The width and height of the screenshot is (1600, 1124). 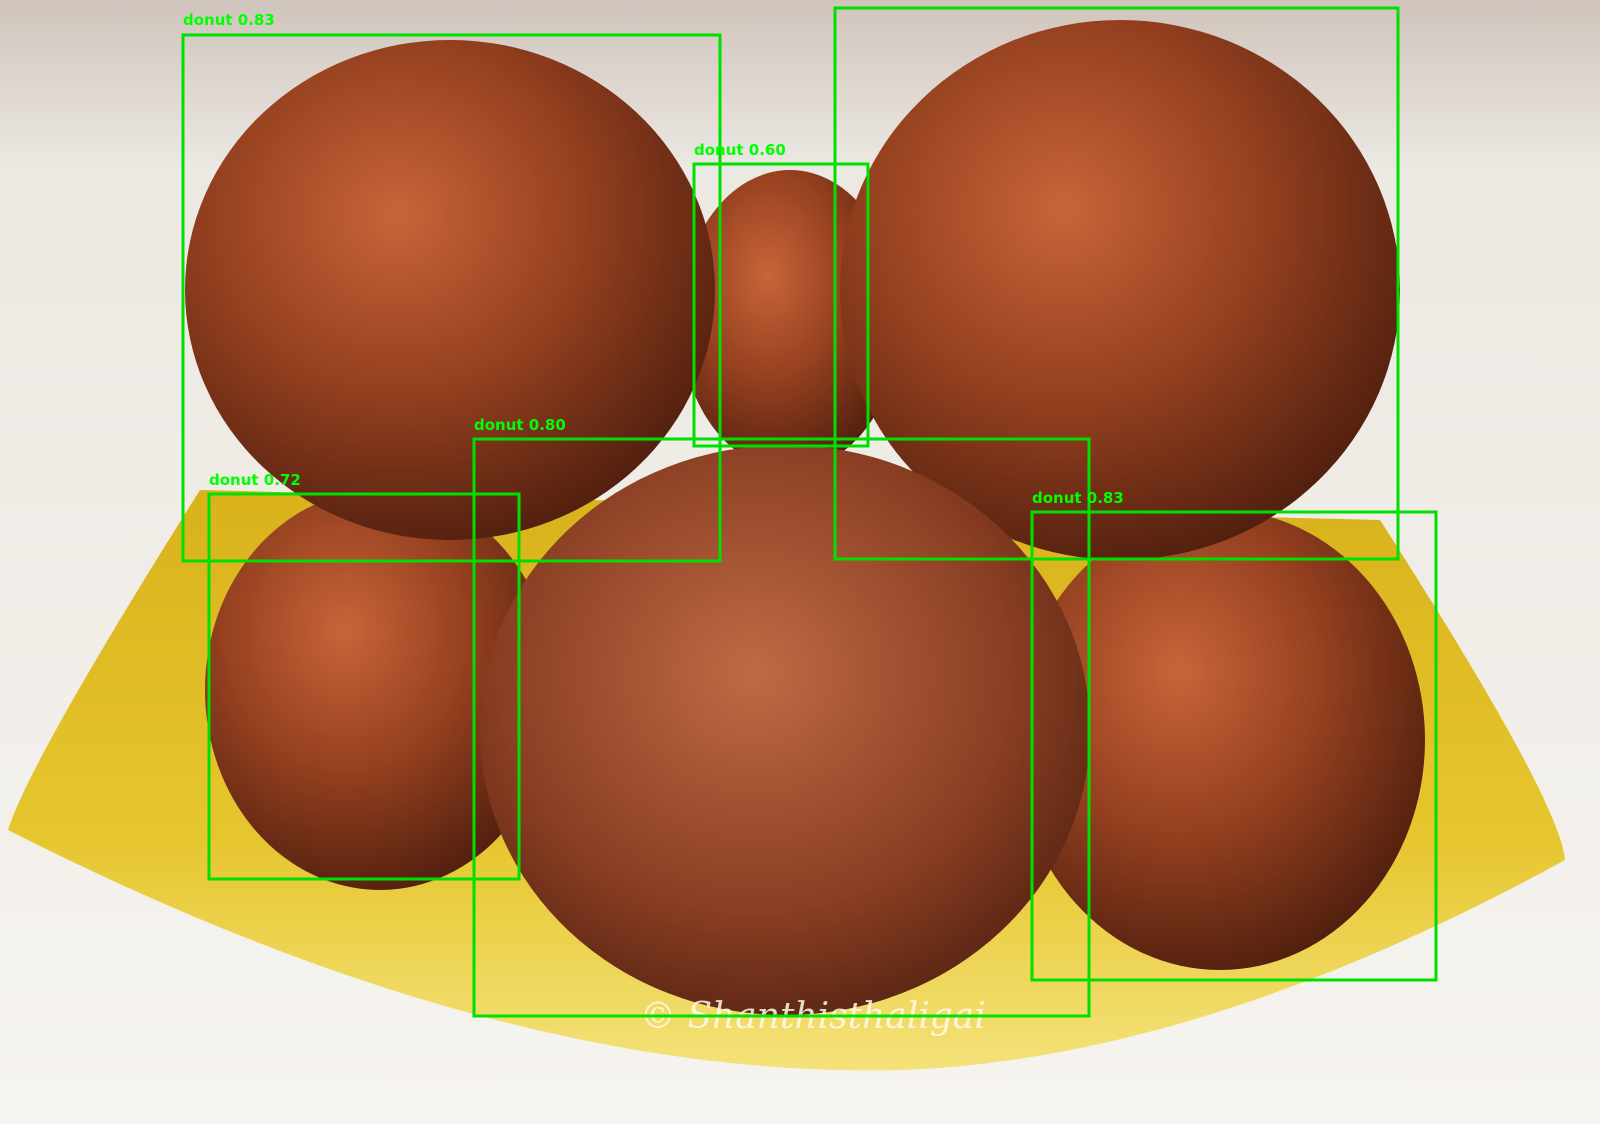 I want to click on detection-label: donut 0.72, so click(x=255, y=480).